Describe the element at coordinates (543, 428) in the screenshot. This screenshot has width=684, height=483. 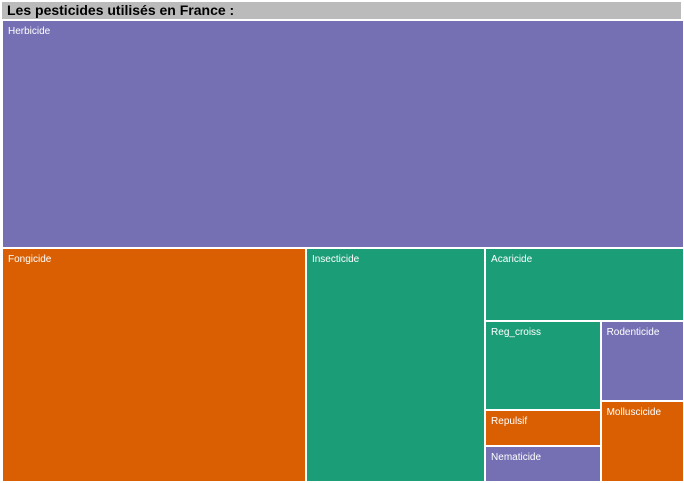
I see `treemap-cell-repulsif: Repulsif` at that location.